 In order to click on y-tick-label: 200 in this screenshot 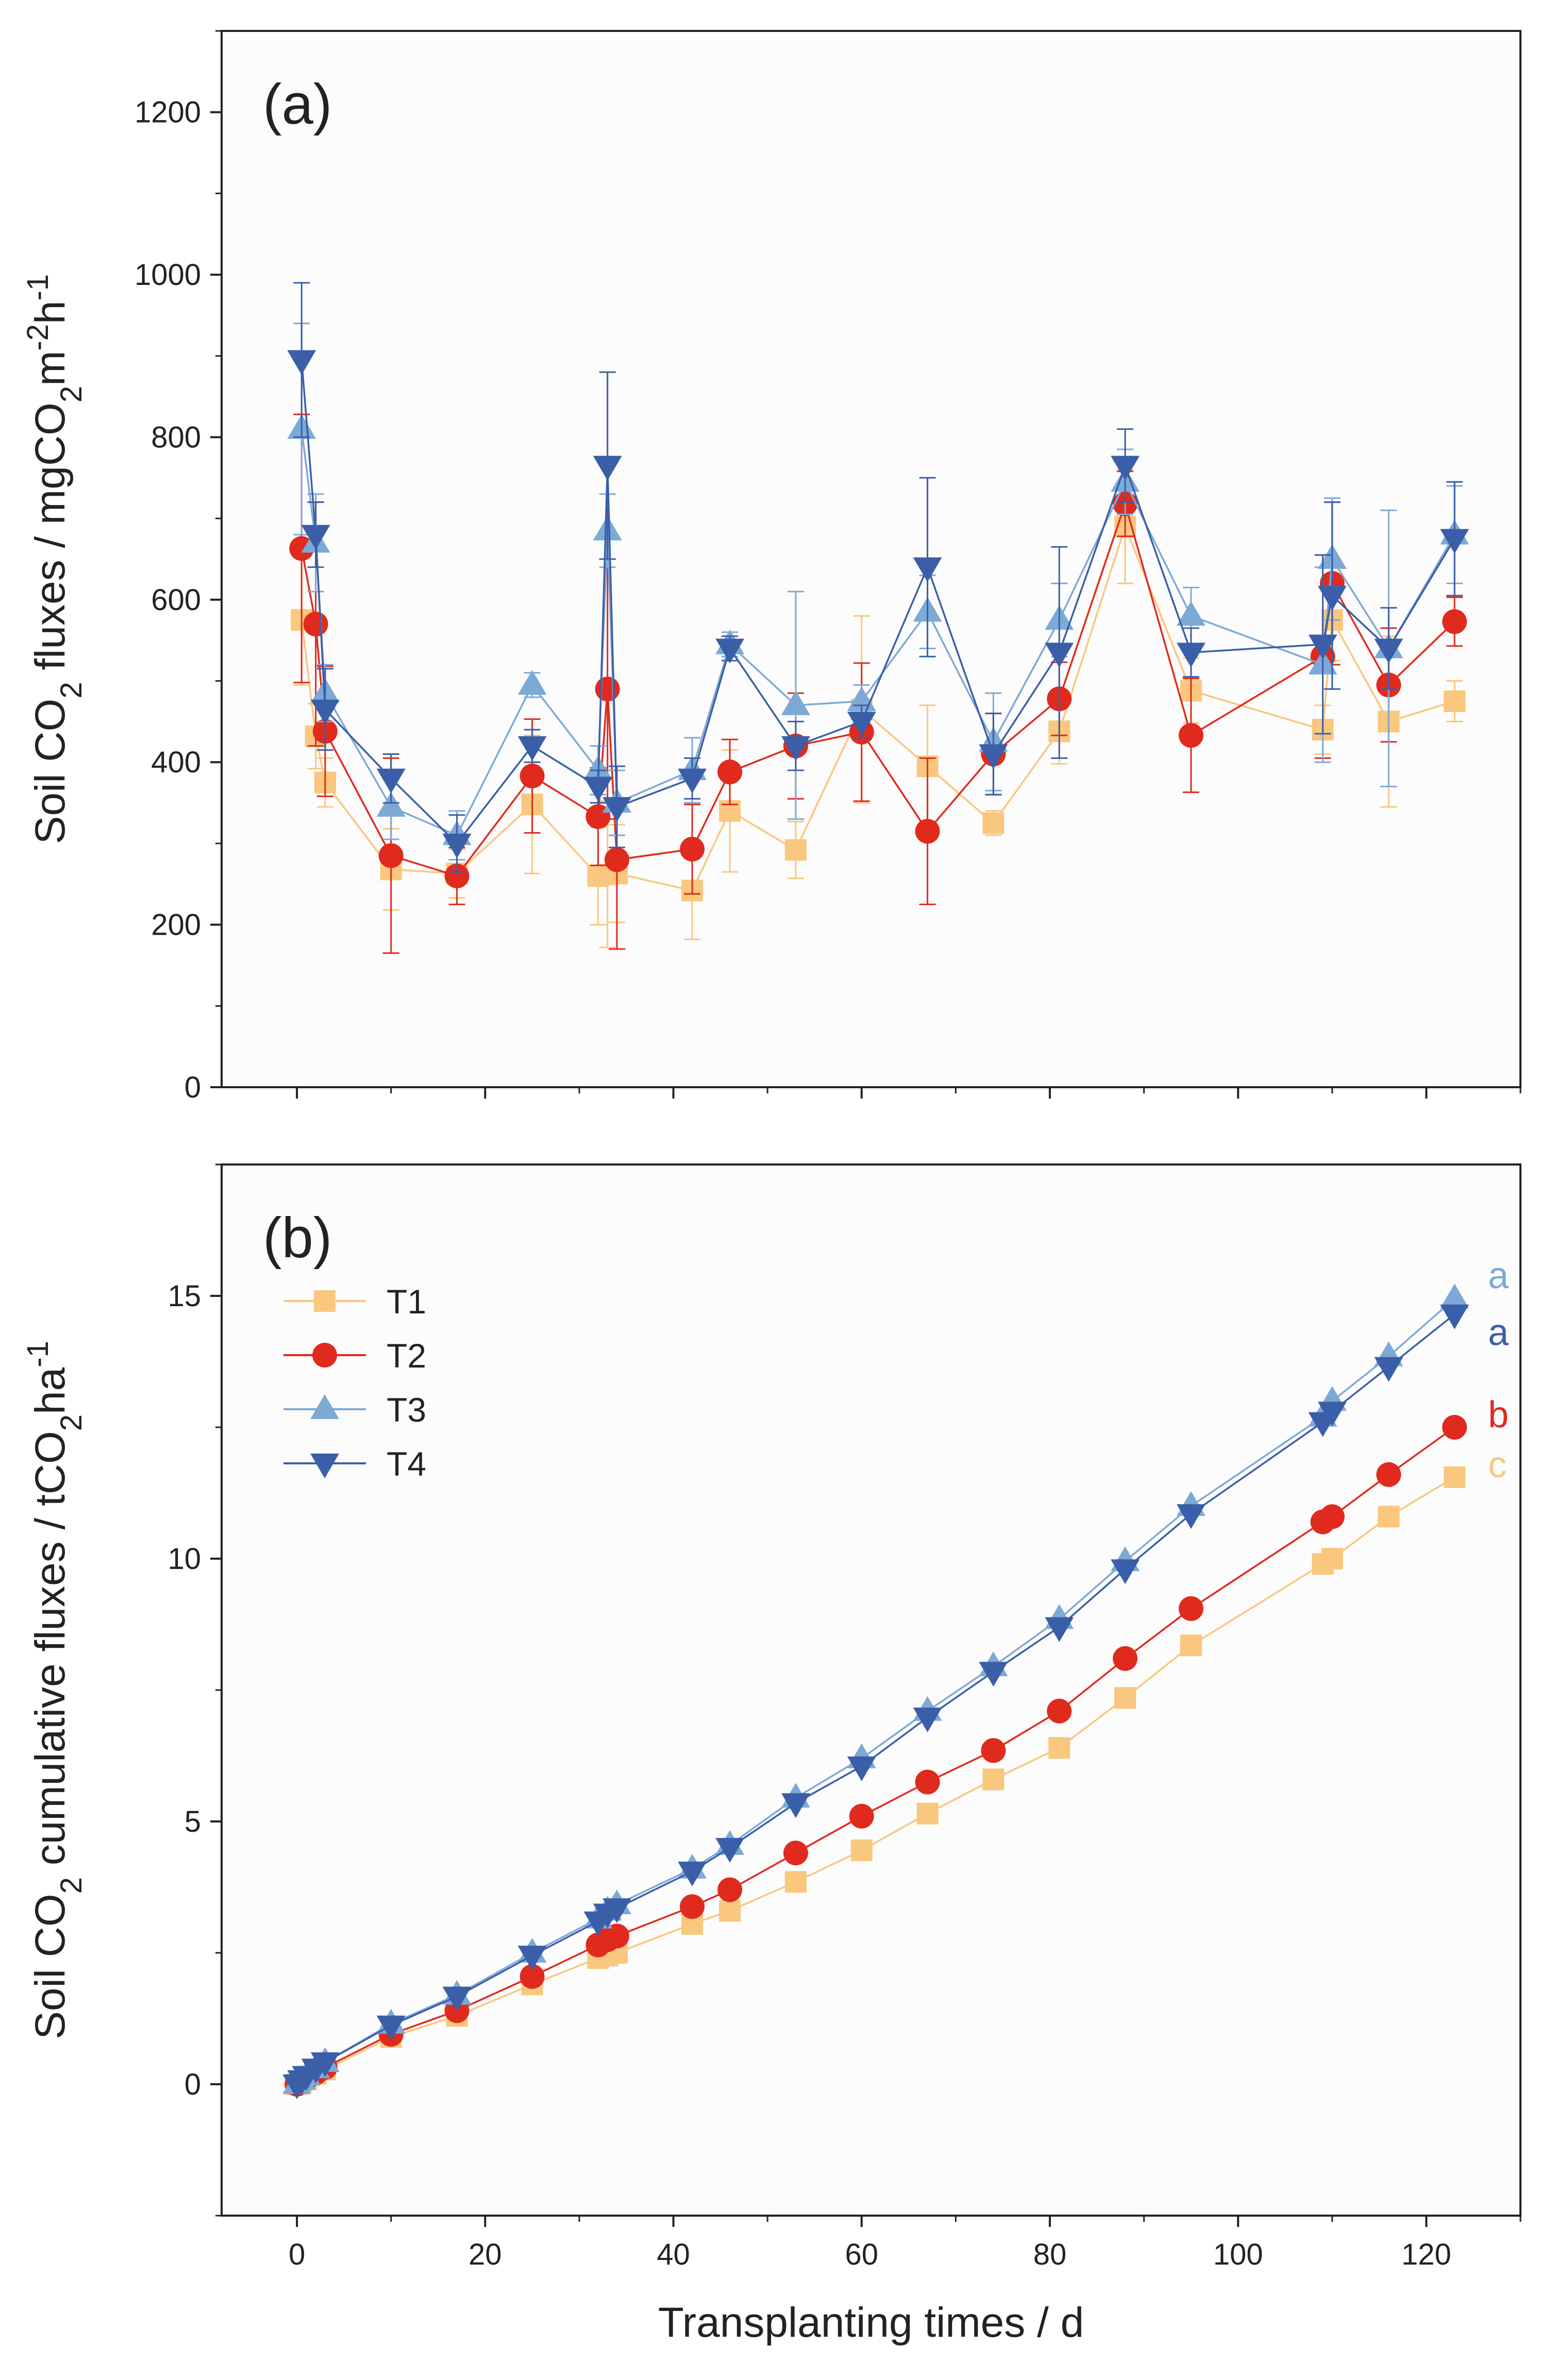, I will do `click(176, 925)`.